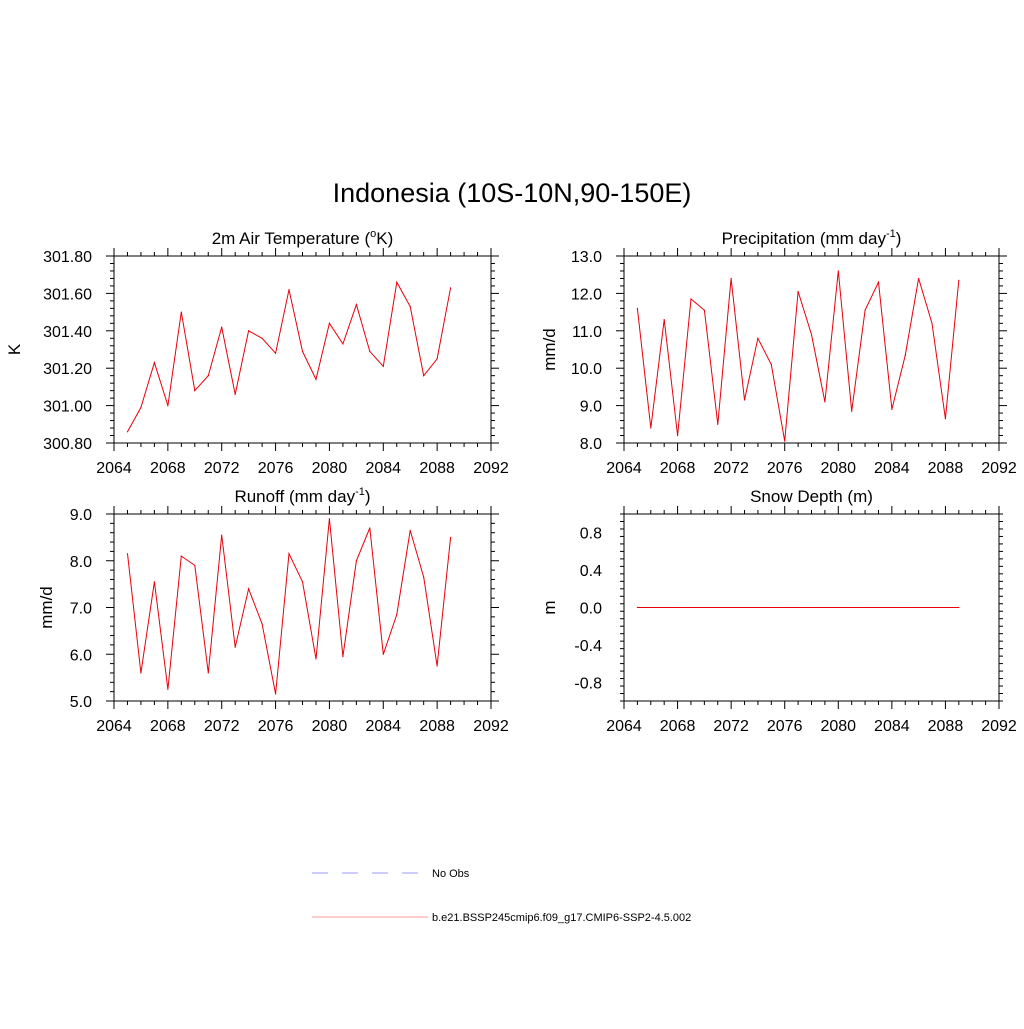 The image size is (1024, 1029). I want to click on y-tick-label: 300.80, so click(67, 444).